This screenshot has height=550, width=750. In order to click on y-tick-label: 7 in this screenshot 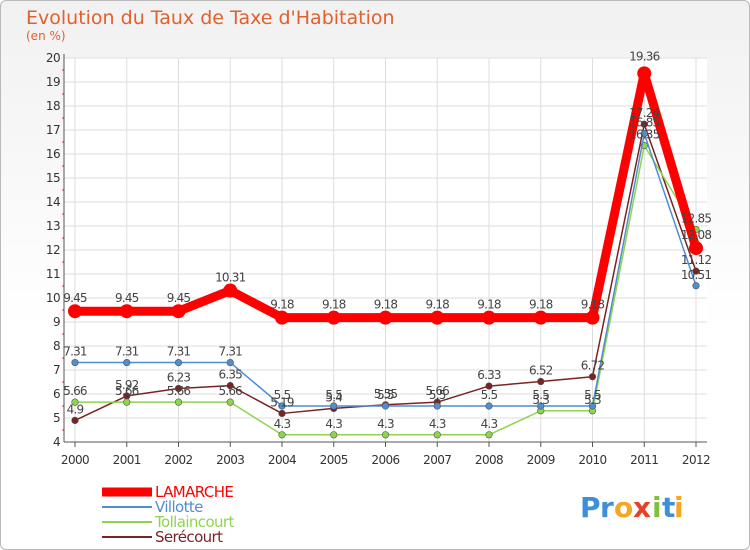, I will do `click(56, 370)`.